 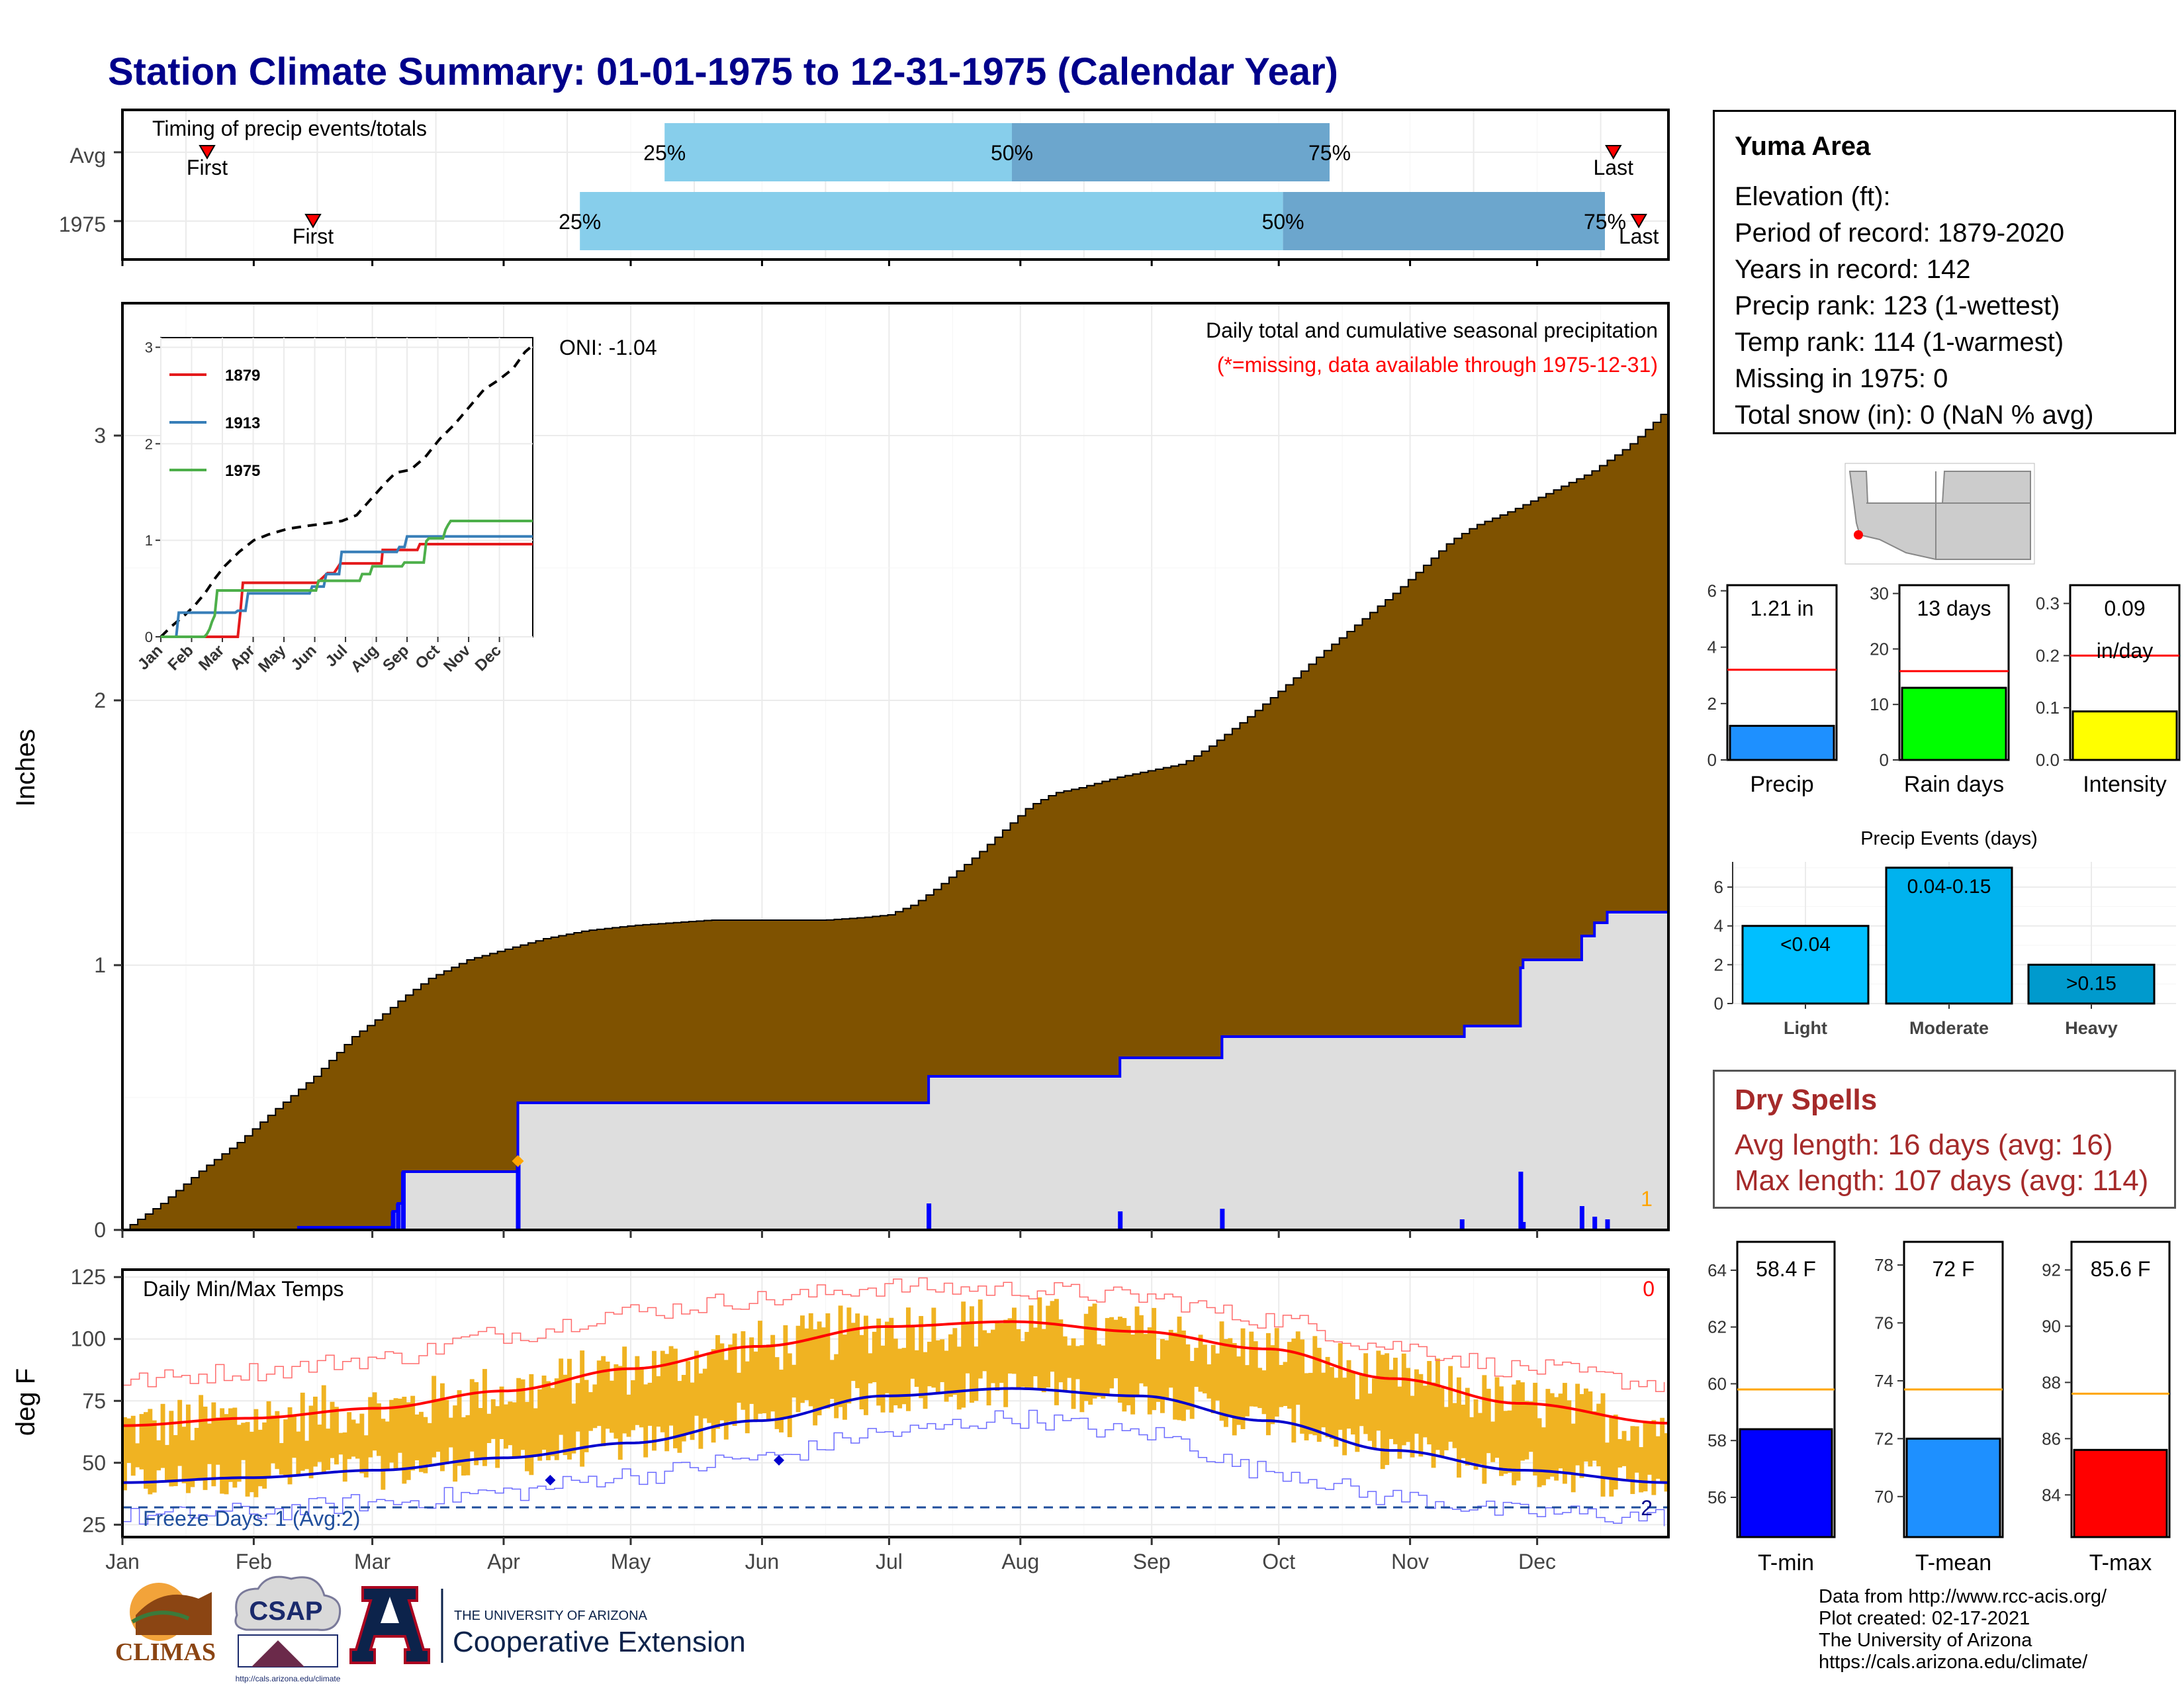 What do you see at coordinates (1712, 591) in the screenshot?
I see `precip-bar-precip-y-tick-label: 6` at bounding box center [1712, 591].